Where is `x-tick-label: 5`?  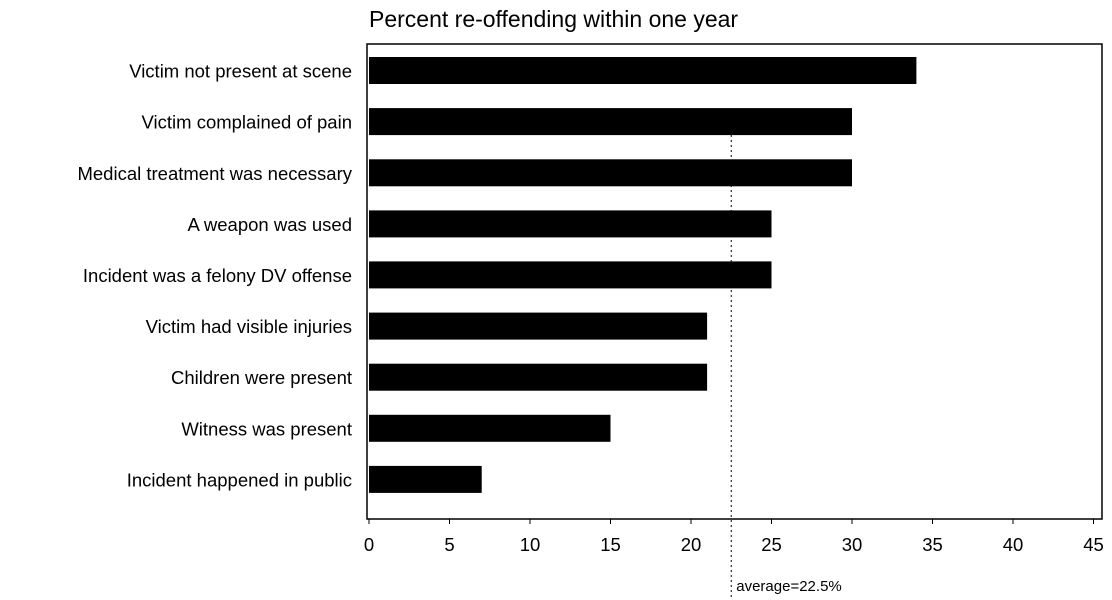 x-tick-label: 5 is located at coordinates (449, 544).